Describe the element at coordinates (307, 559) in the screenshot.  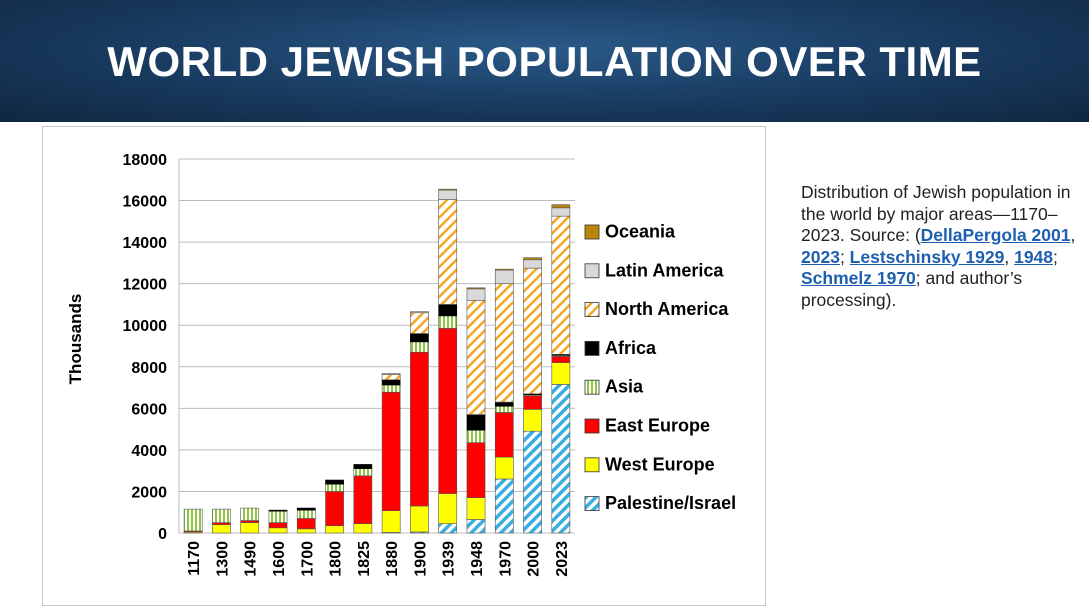
I see `x-tick-label: 1700` at that location.